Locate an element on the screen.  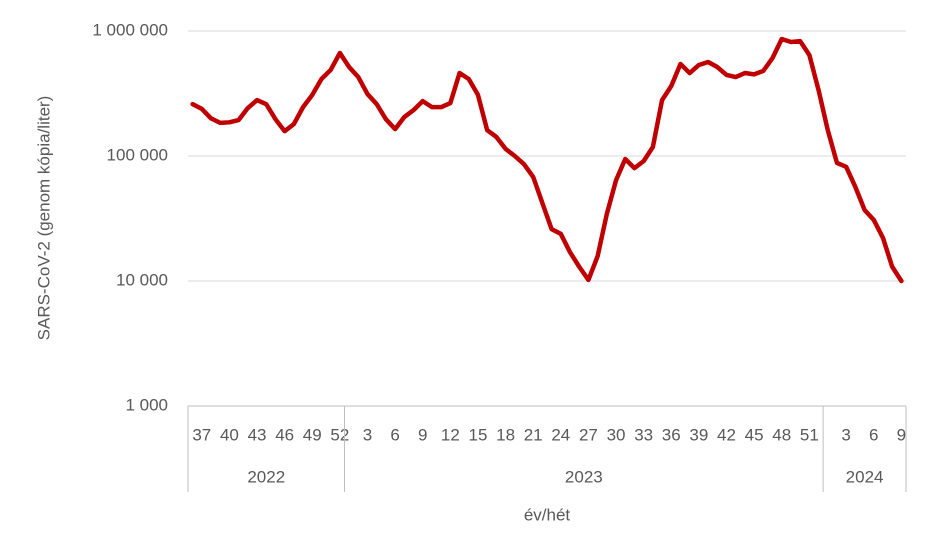
x-tick-label: 15 is located at coordinates (478, 434).